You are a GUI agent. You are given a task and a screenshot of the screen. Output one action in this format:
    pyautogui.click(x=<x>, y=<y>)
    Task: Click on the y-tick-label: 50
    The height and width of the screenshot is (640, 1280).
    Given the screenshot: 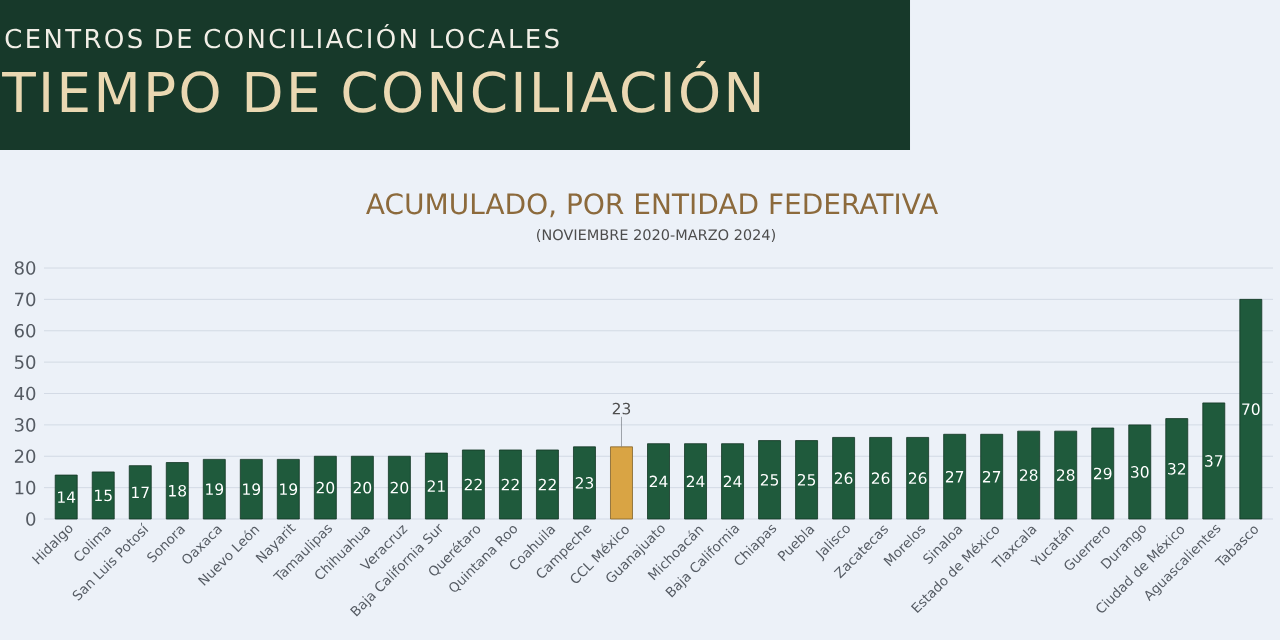 What is the action you would take?
    pyautogui.click(x=25, y=362)
    